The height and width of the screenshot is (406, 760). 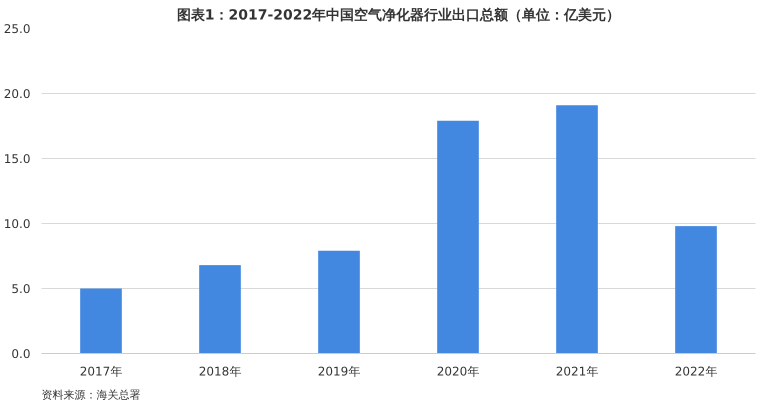 What do you see at coordinates (220, 371) in the screenshot?
I see `x-tick-label: 2018年` at bounding box center [220, 371].